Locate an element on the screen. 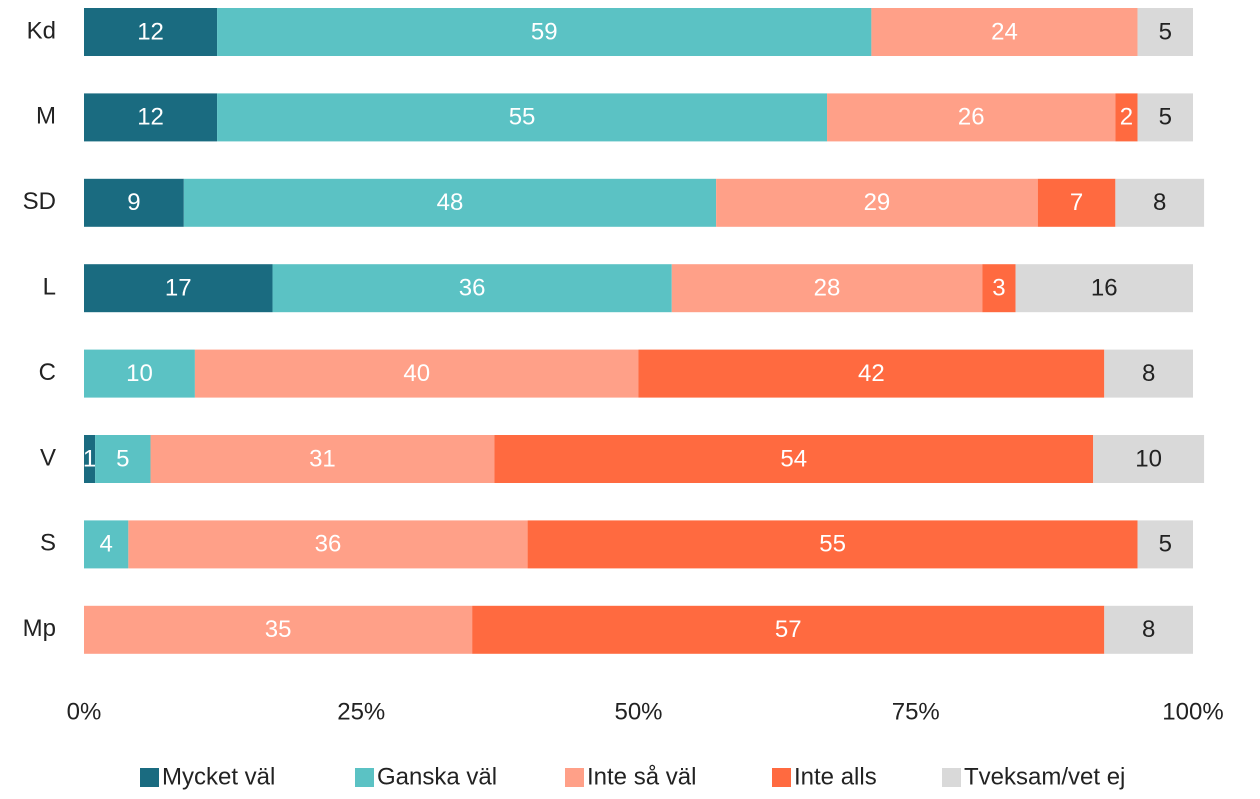 Image resolution: width=1260 pixels, height=799 pixels. x-tick-label: 50% is located at coordinates (638, 711).